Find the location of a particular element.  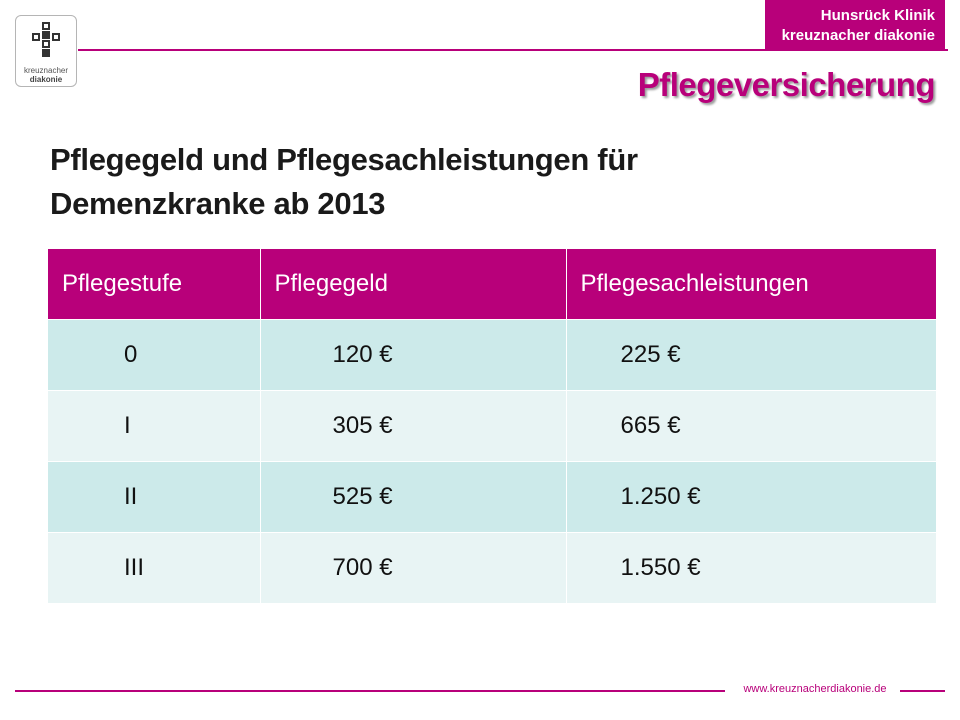

column-header-pflegesachleistungen: Pflegesachleistungen is located at coordinates (751, 284).